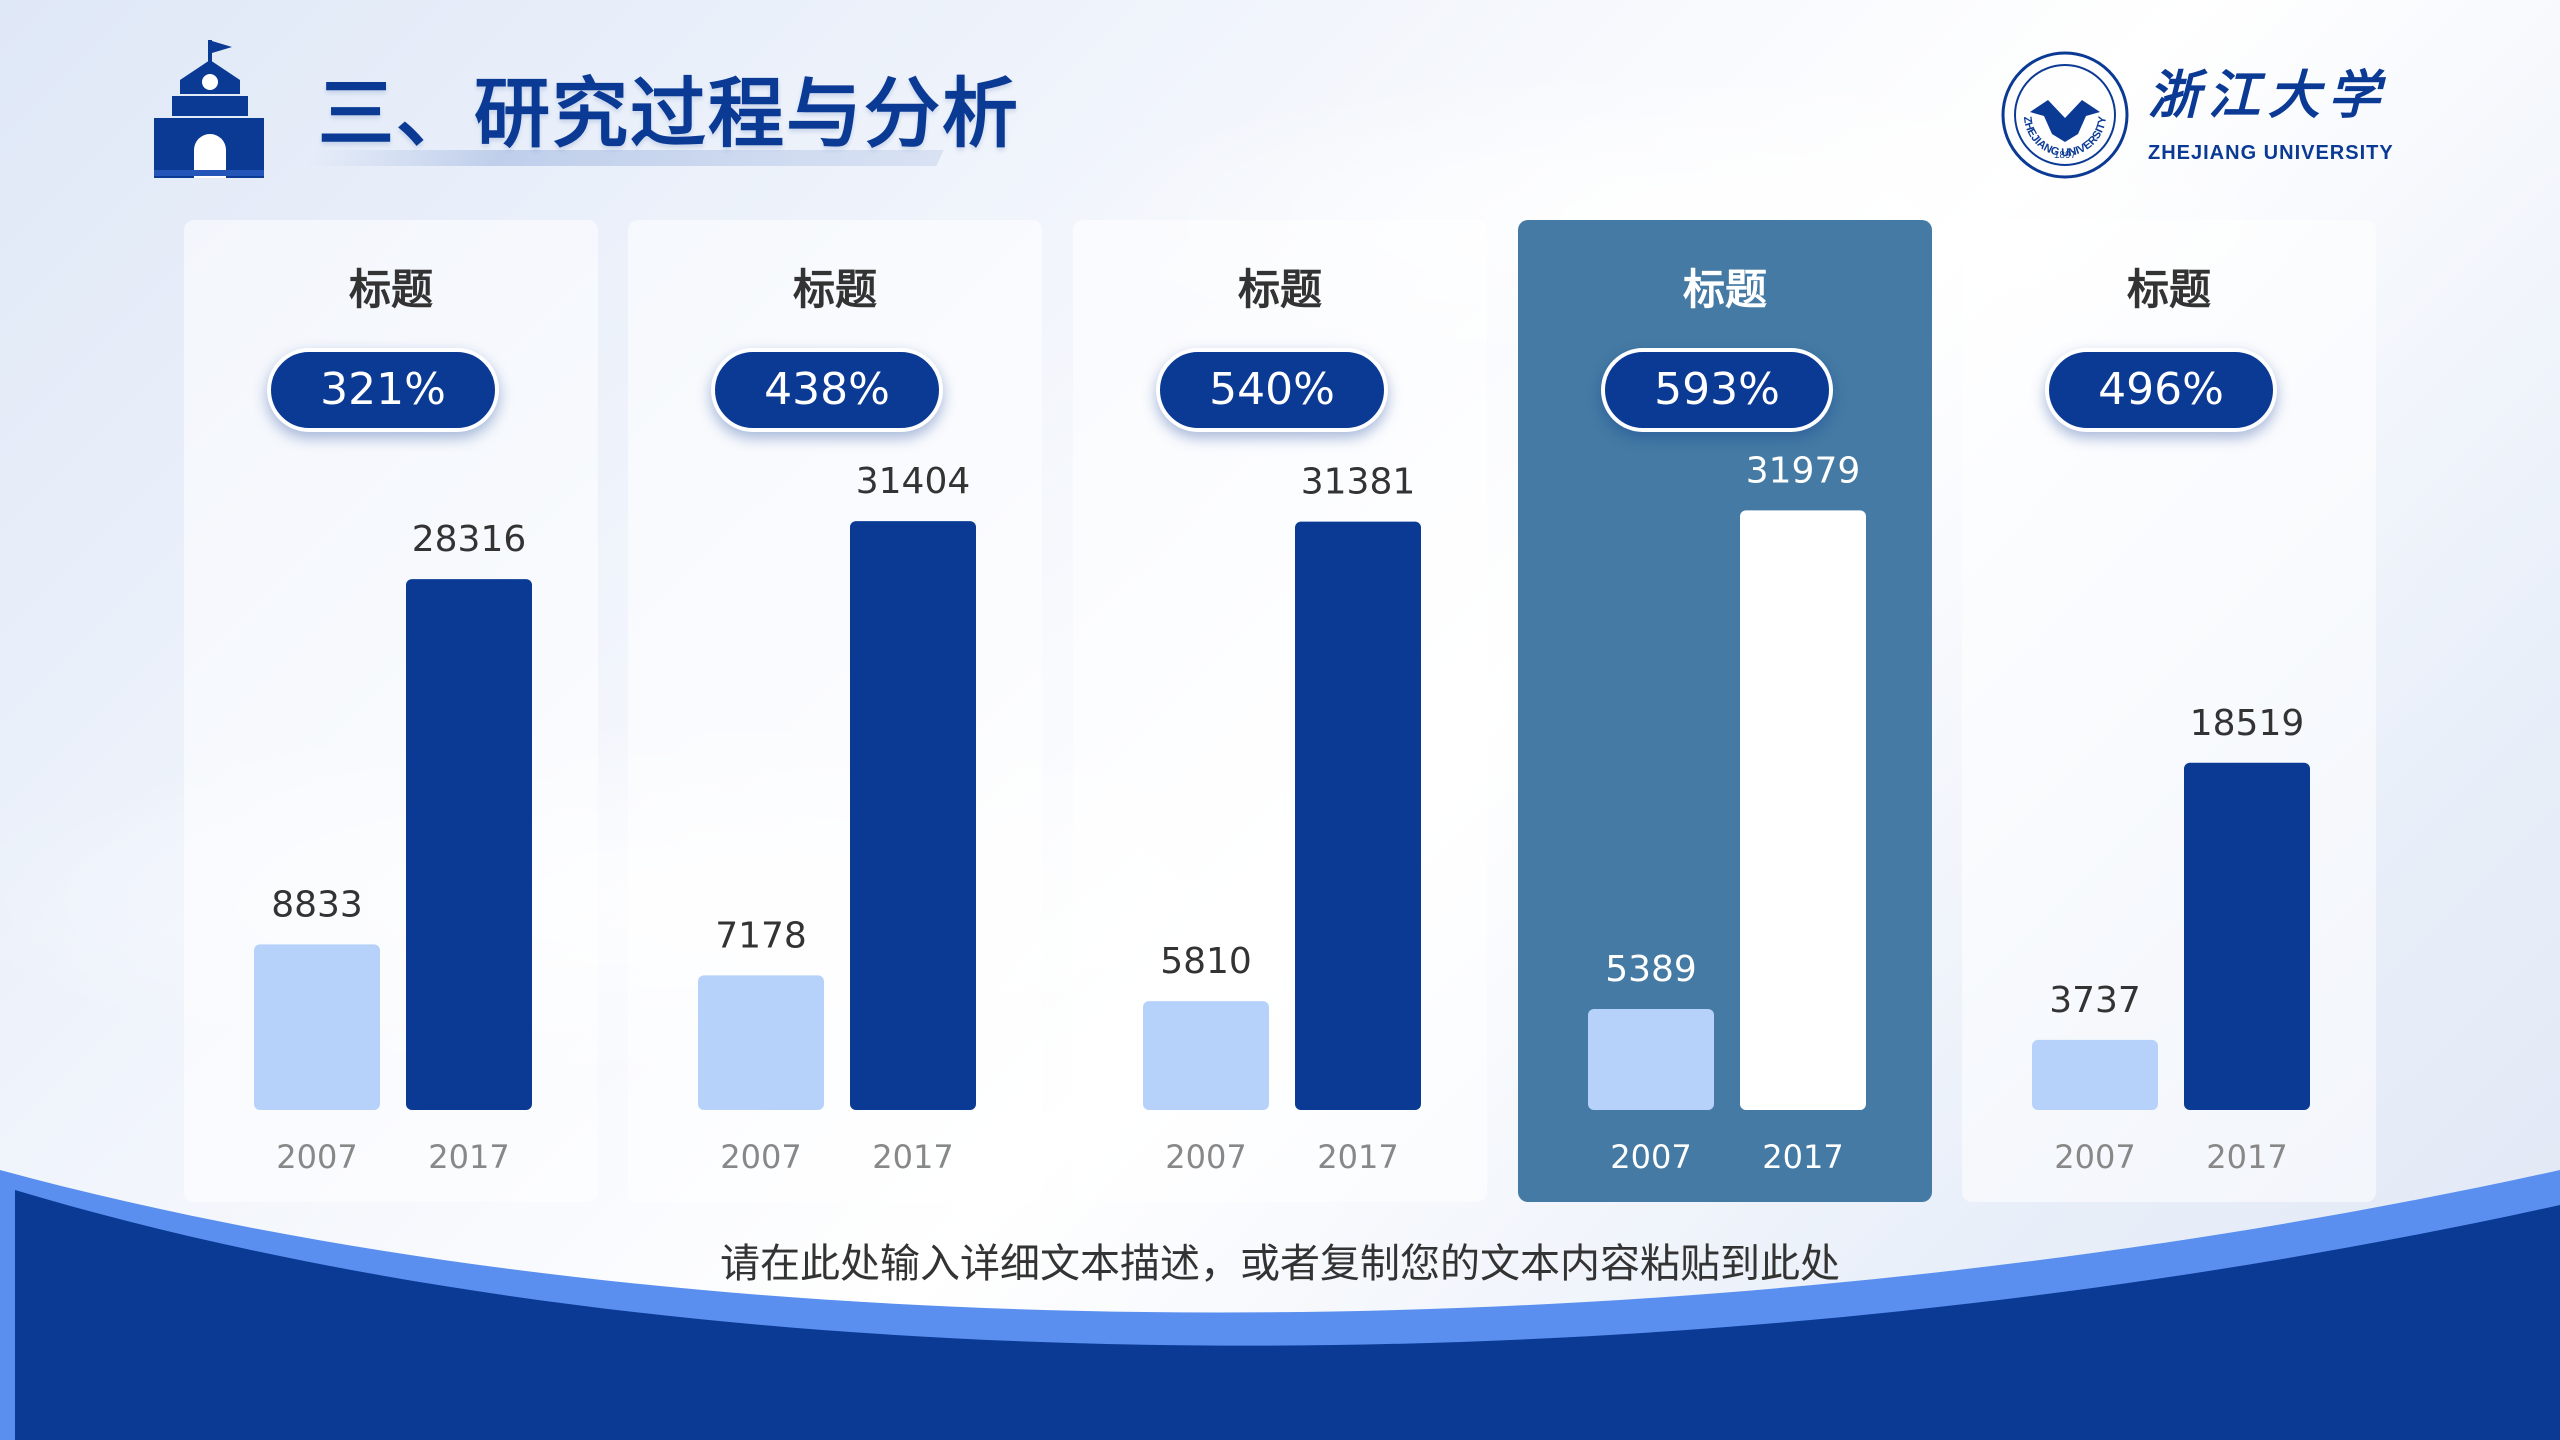 The image size is (2560, 1440). Describe the element at coordinates (669, 113) in the screenshot. I see `page-title: 三、研究过程与分析` at that location.